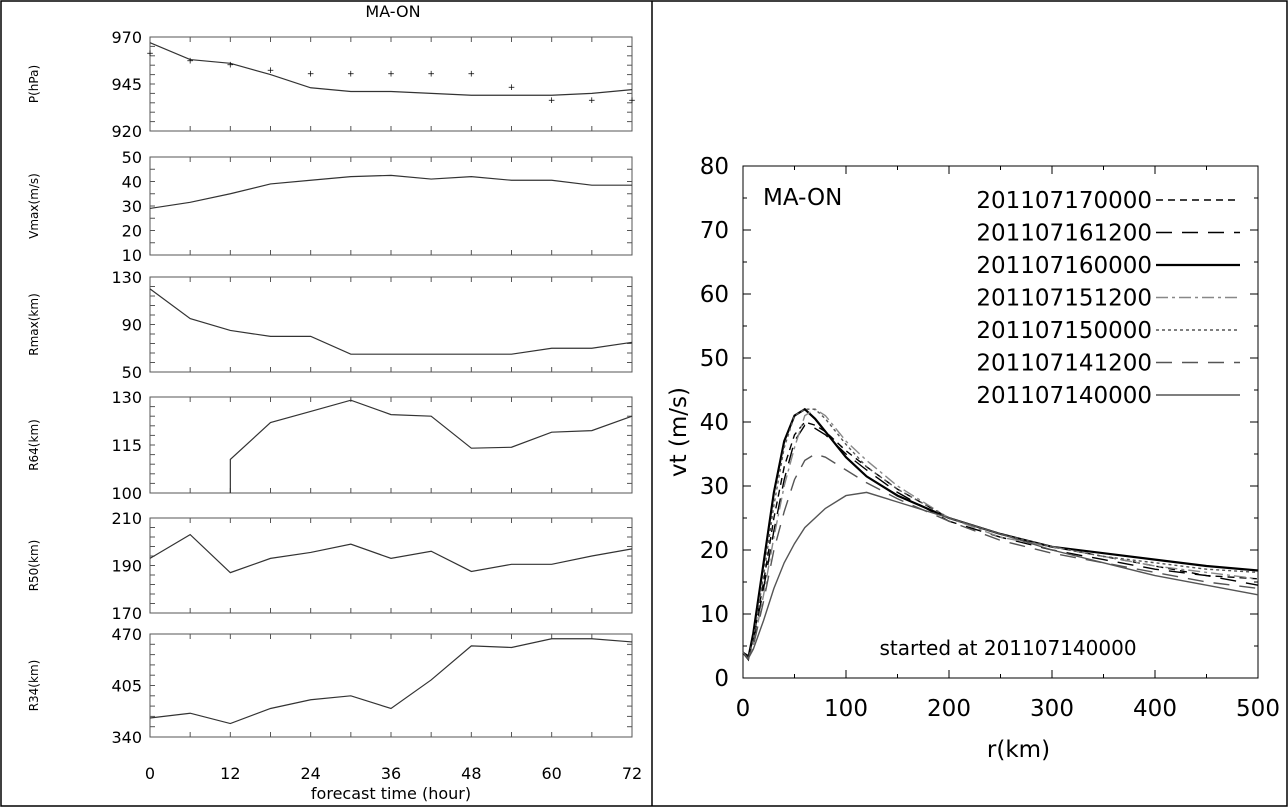 This screenshot has width=1288, height=807. What do you see at coordinates (126, 493) in the screenshot?
I see `y-tick-label: 100` at bounding box center [126, 493].